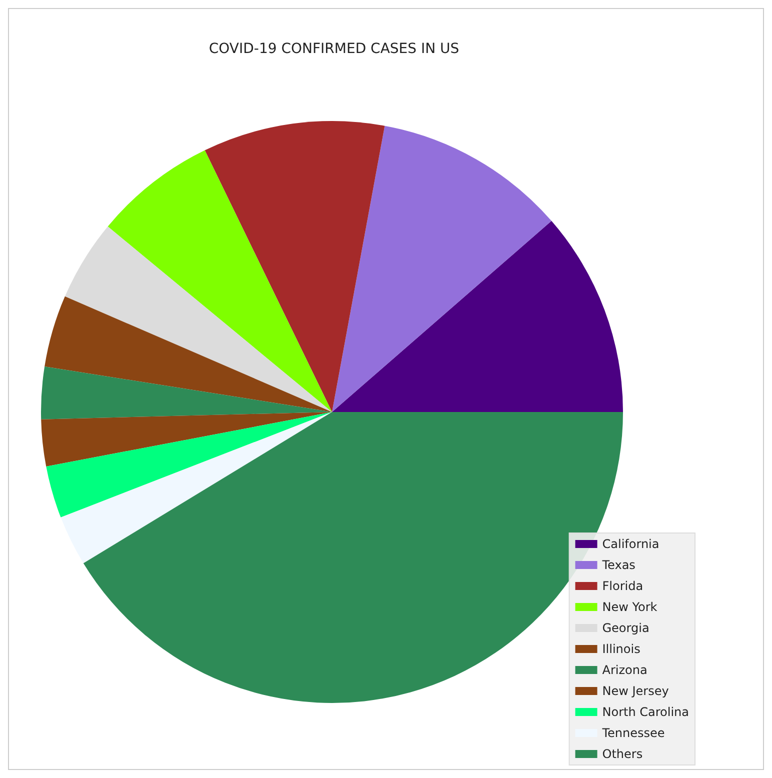 The height and width of the screenshot is (778, 772). I want to click on legend-label: Illinois, so click(621, 649).